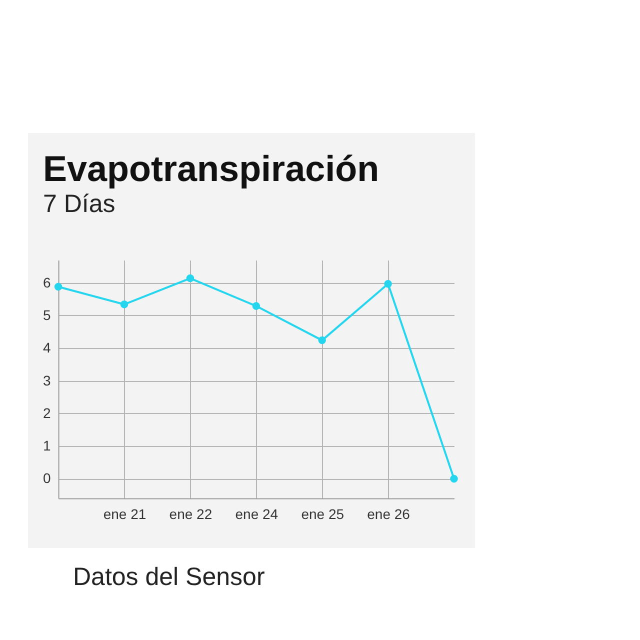 Image resolution: width=640 pixels, height=640 pixels. I want to click on x-tick-label: ene 22, so click(190, 514).